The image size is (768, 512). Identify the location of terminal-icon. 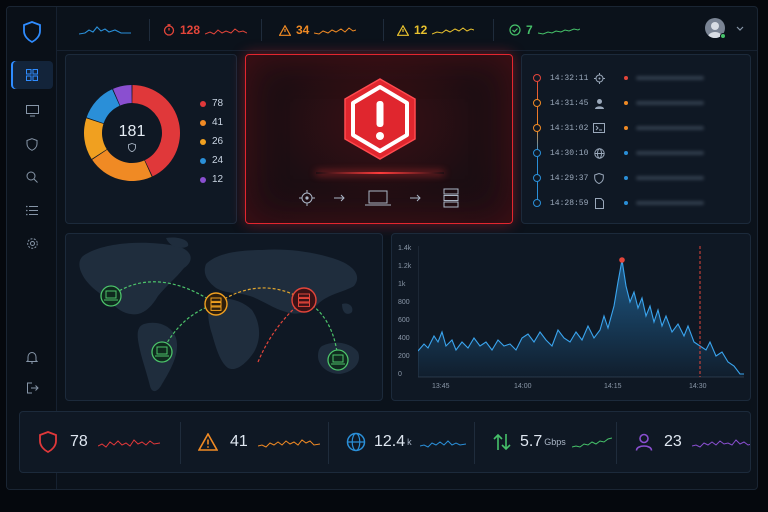
(599, 128).